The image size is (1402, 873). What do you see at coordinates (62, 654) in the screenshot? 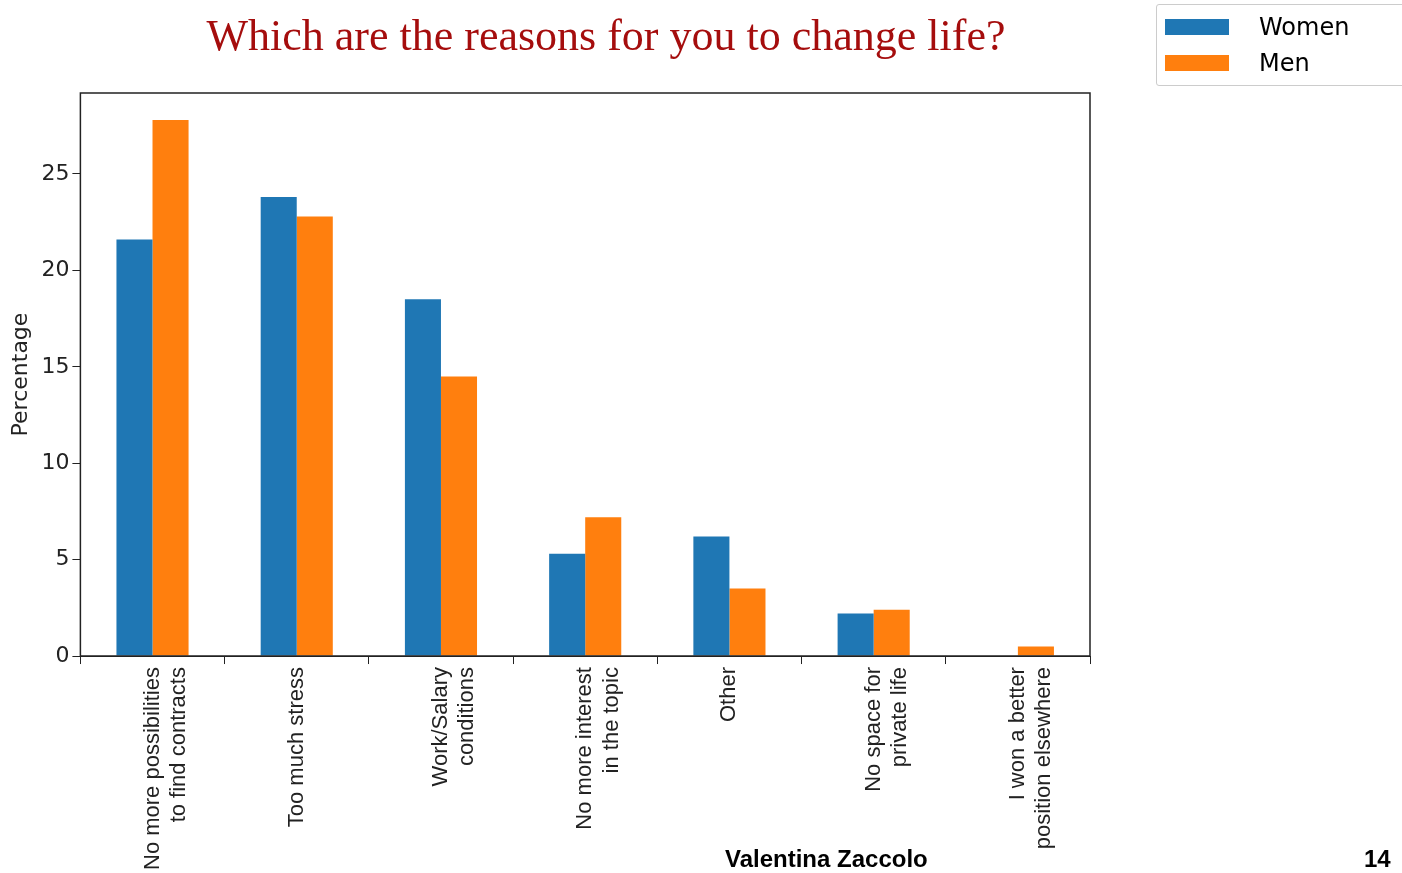
I see `y-tick-label: 0` at bounding box center [62, 654].